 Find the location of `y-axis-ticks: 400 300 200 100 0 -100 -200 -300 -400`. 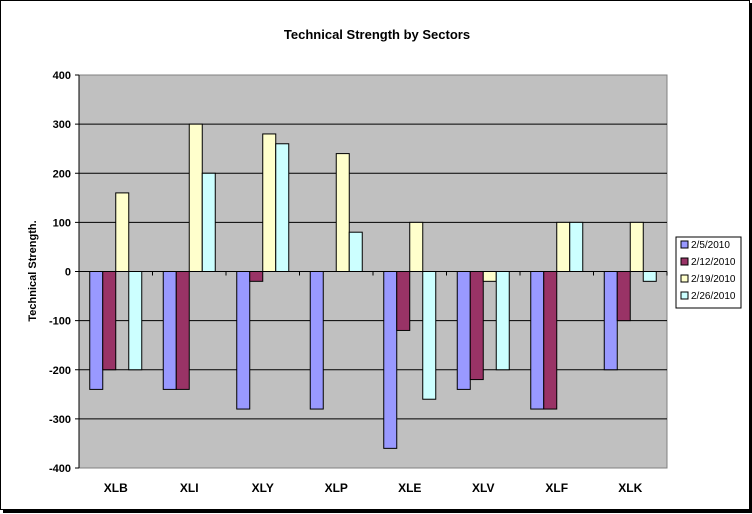

y-axis-ticks: 400 300 200 100 0 -100 -200 -300 -400 is located at coordinates (64, 272).